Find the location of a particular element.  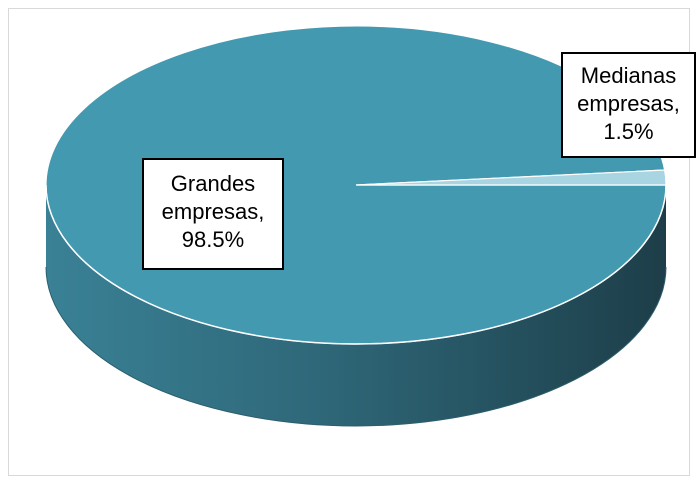

label-value: 1.5% is located at coordinates (628, 131).